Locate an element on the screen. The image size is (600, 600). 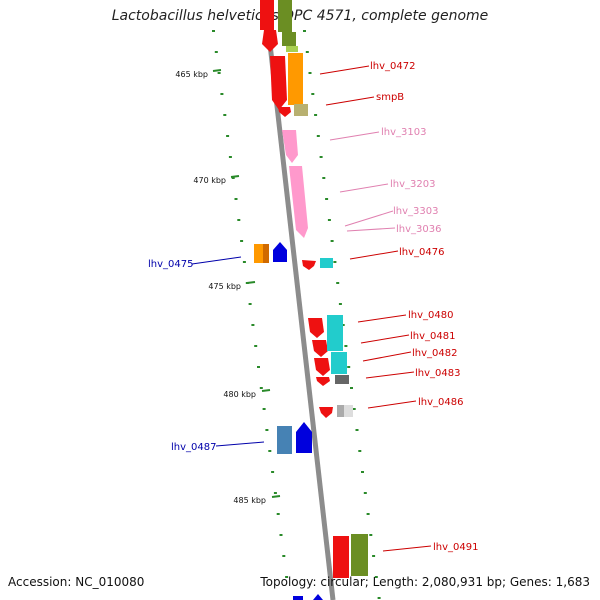
label-smpB: smpB is located at coordinates (390, 97).